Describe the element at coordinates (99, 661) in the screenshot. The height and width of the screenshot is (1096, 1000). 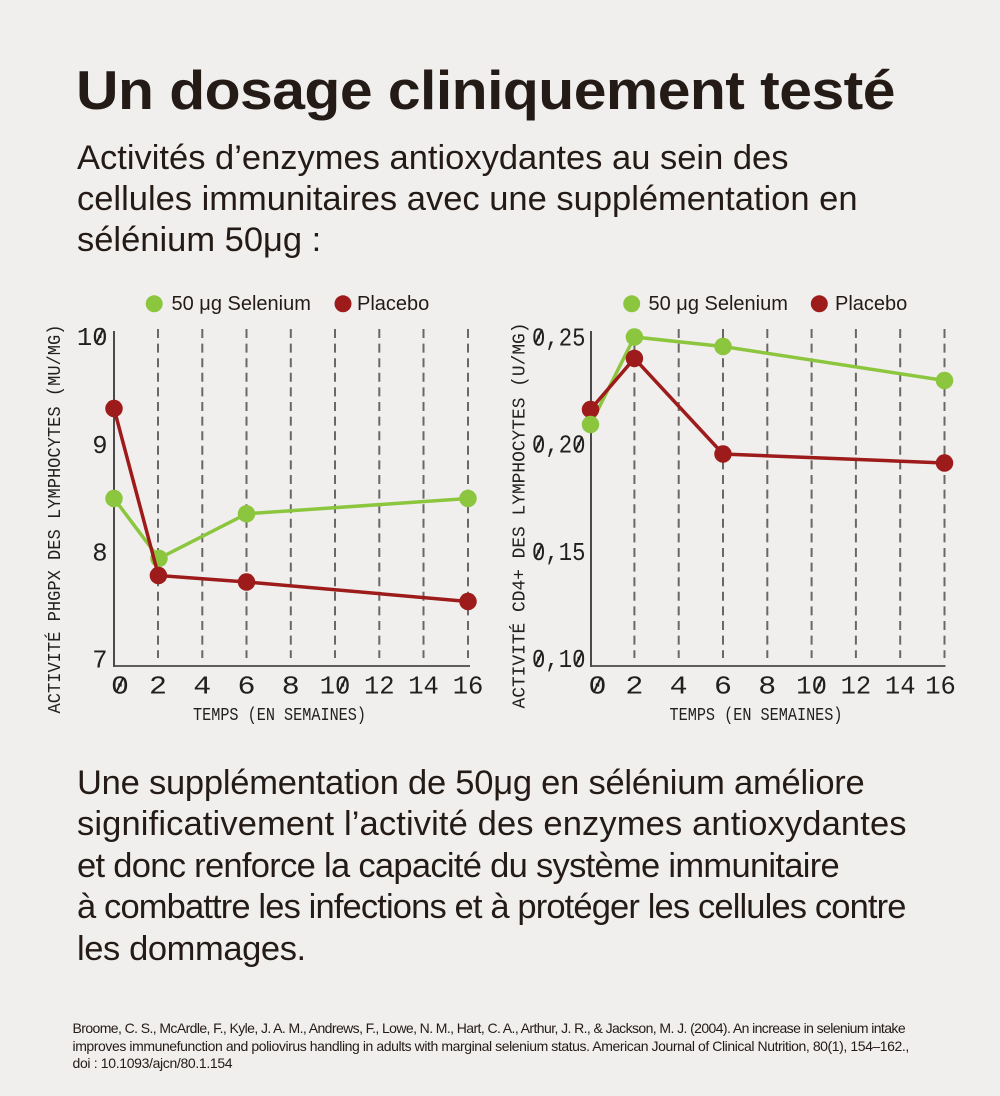
I see `svg-text: 7` at that location.